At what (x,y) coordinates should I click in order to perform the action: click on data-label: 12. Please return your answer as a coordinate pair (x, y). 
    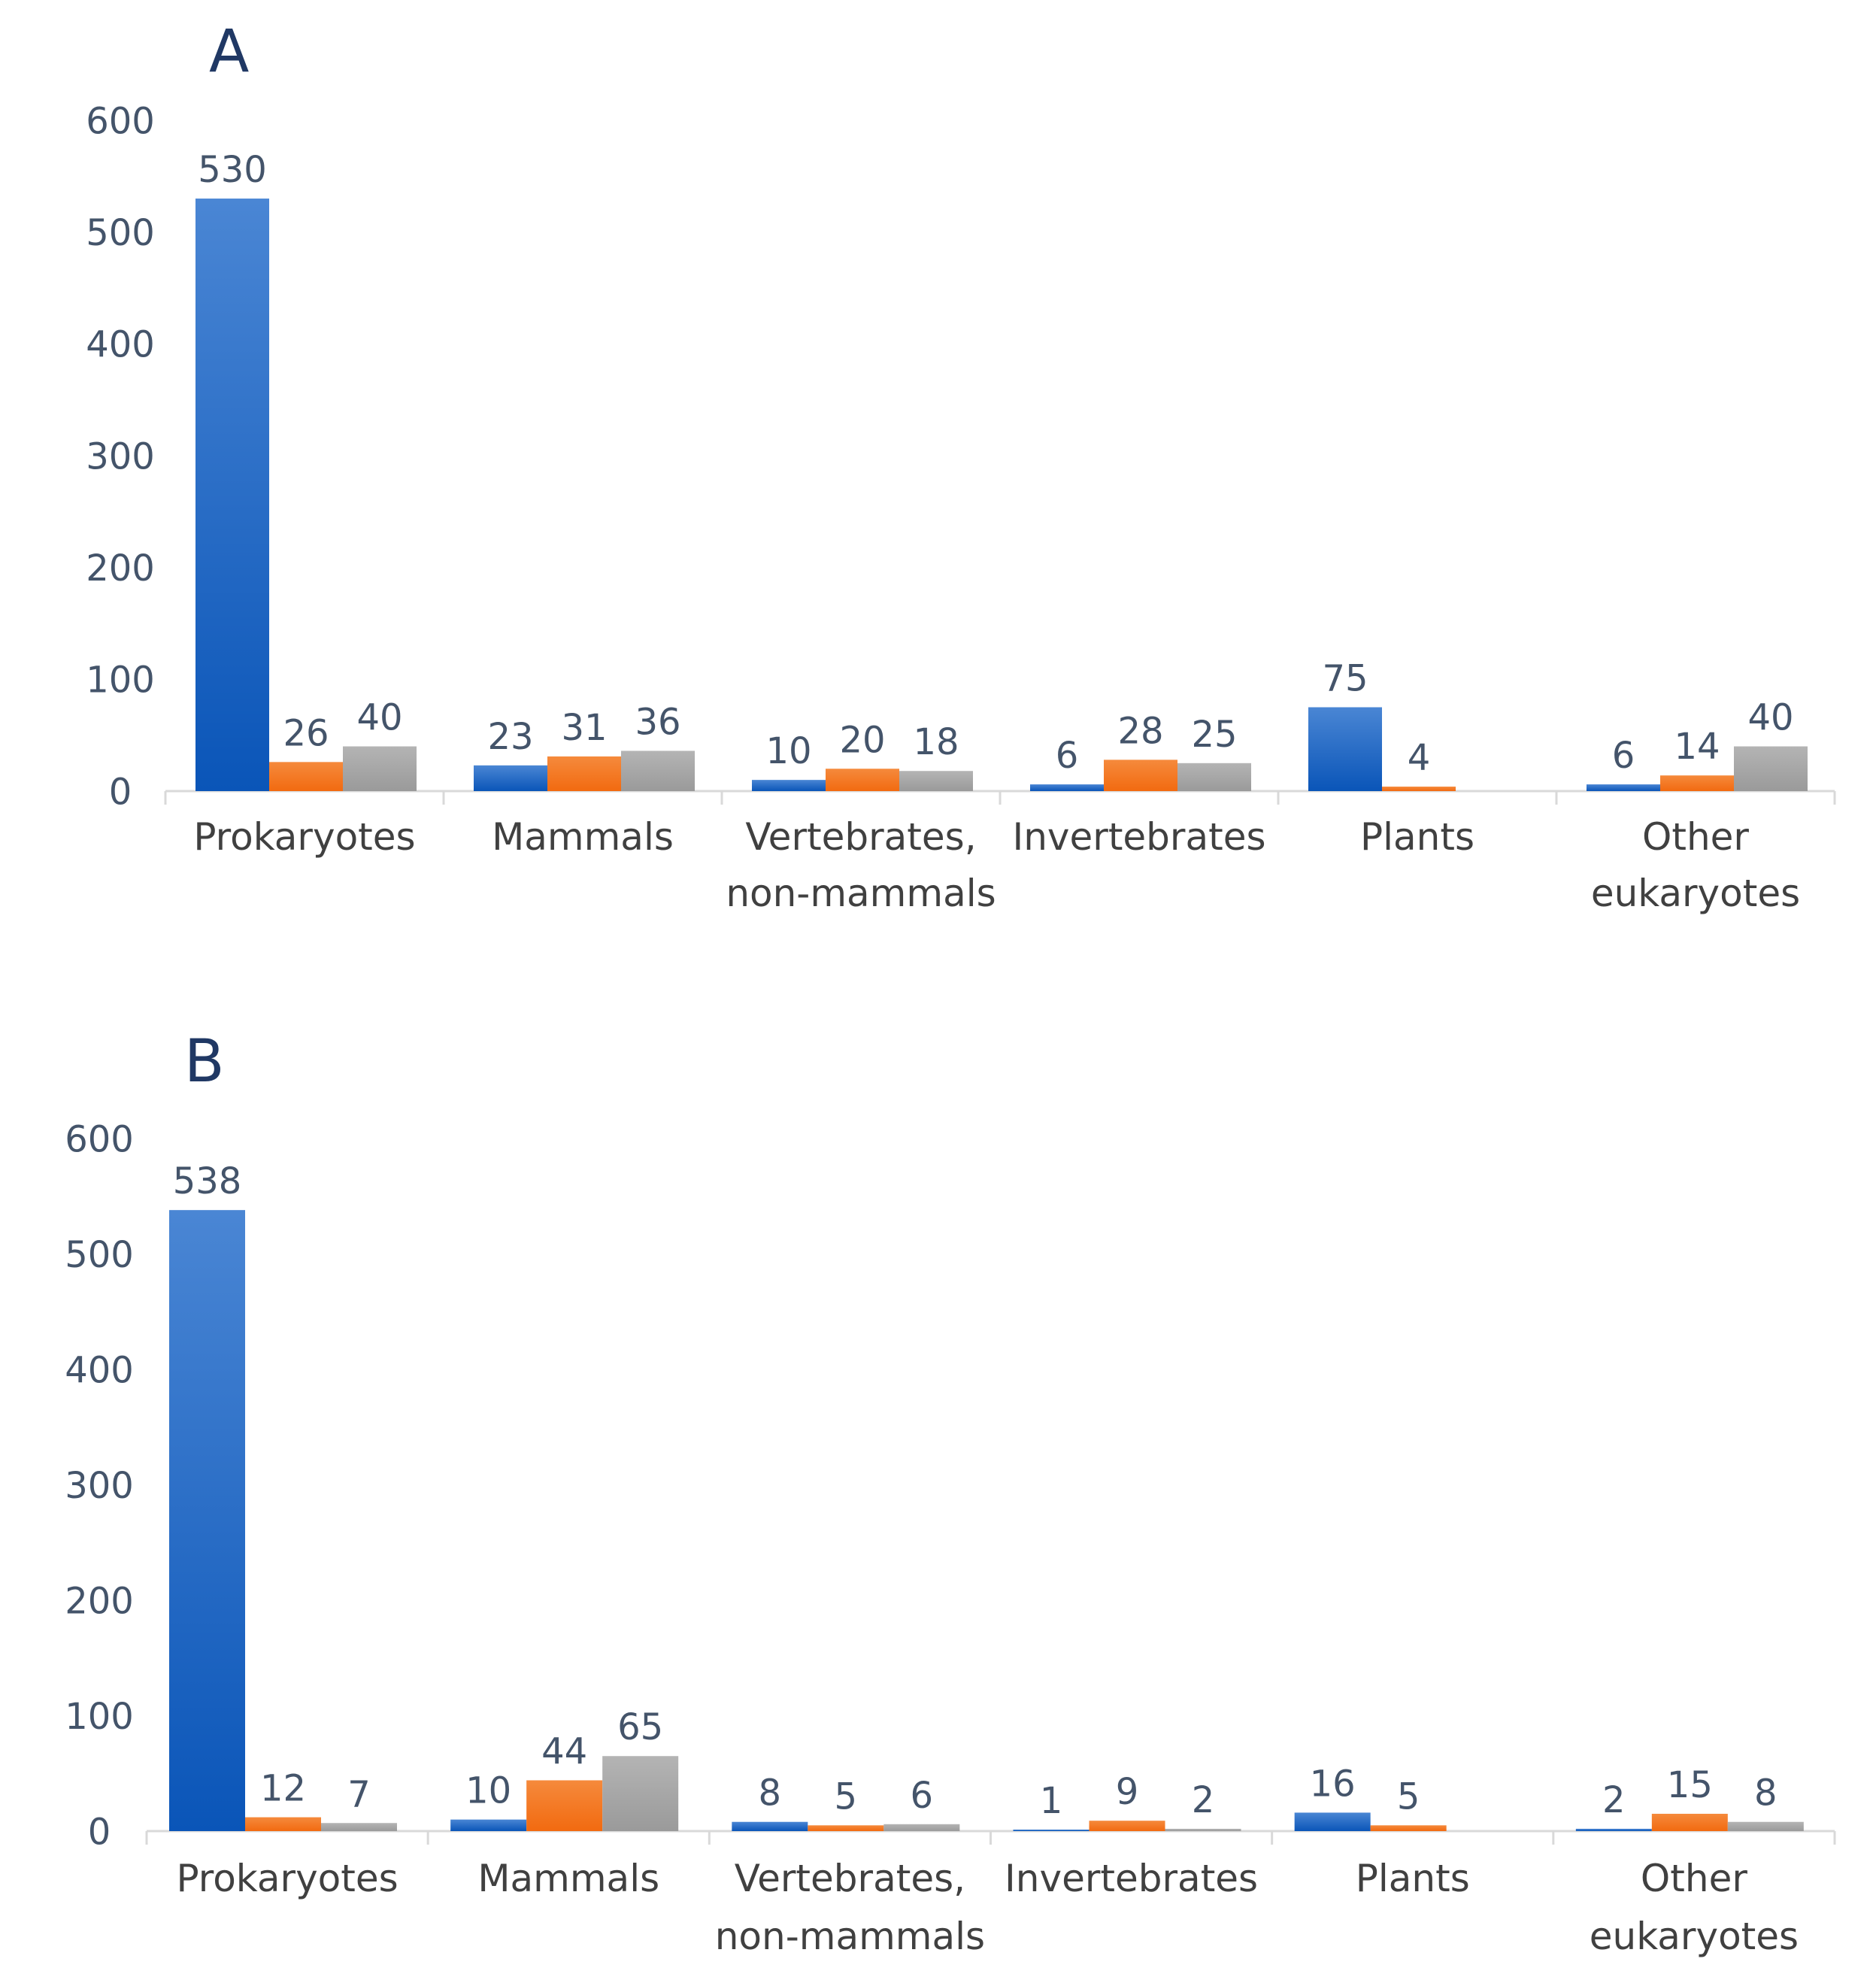
    Looking at the image, I should click on (283, 1789).